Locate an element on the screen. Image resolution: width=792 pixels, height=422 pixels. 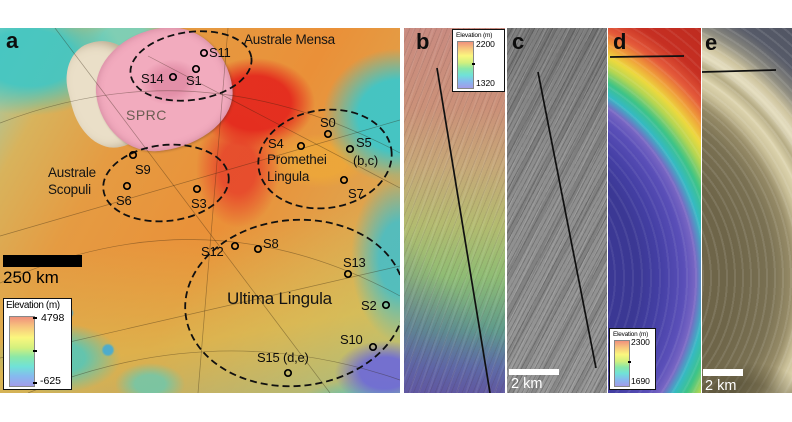
region-ellipse-promethei-lingula is located at coordinates (325, 159).